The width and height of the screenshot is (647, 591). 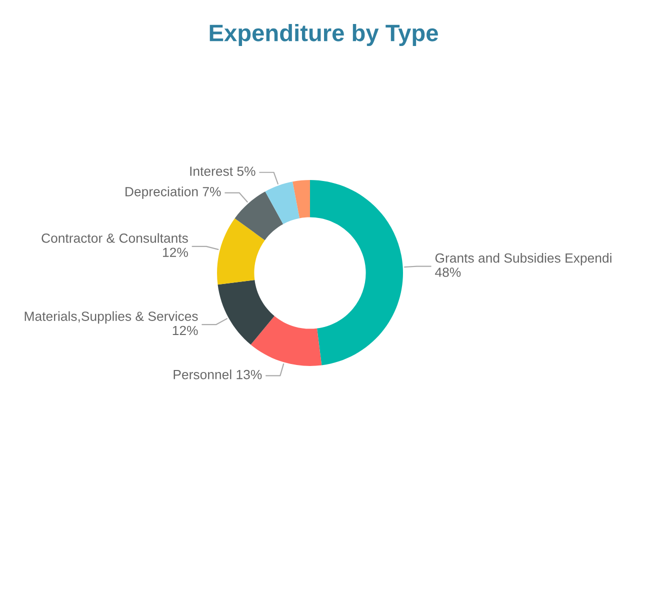 I want to click on slice-label: Interest 5%, so click(x=223, y=171).